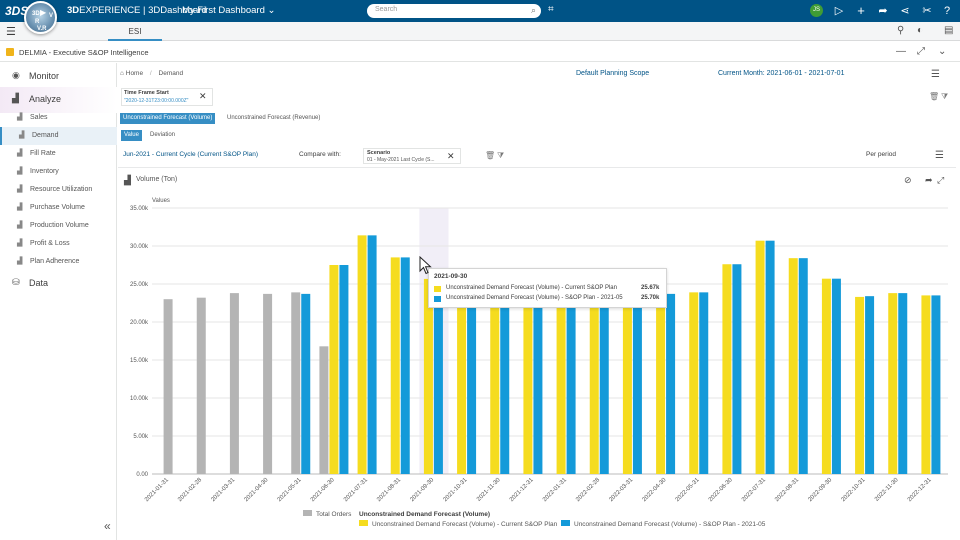 This screenshot has width=960, height=540. What do you see at coordinates (927, 11) in the screenshot?
I see `tools-icon: ✂` at bounding box center [927, 11].